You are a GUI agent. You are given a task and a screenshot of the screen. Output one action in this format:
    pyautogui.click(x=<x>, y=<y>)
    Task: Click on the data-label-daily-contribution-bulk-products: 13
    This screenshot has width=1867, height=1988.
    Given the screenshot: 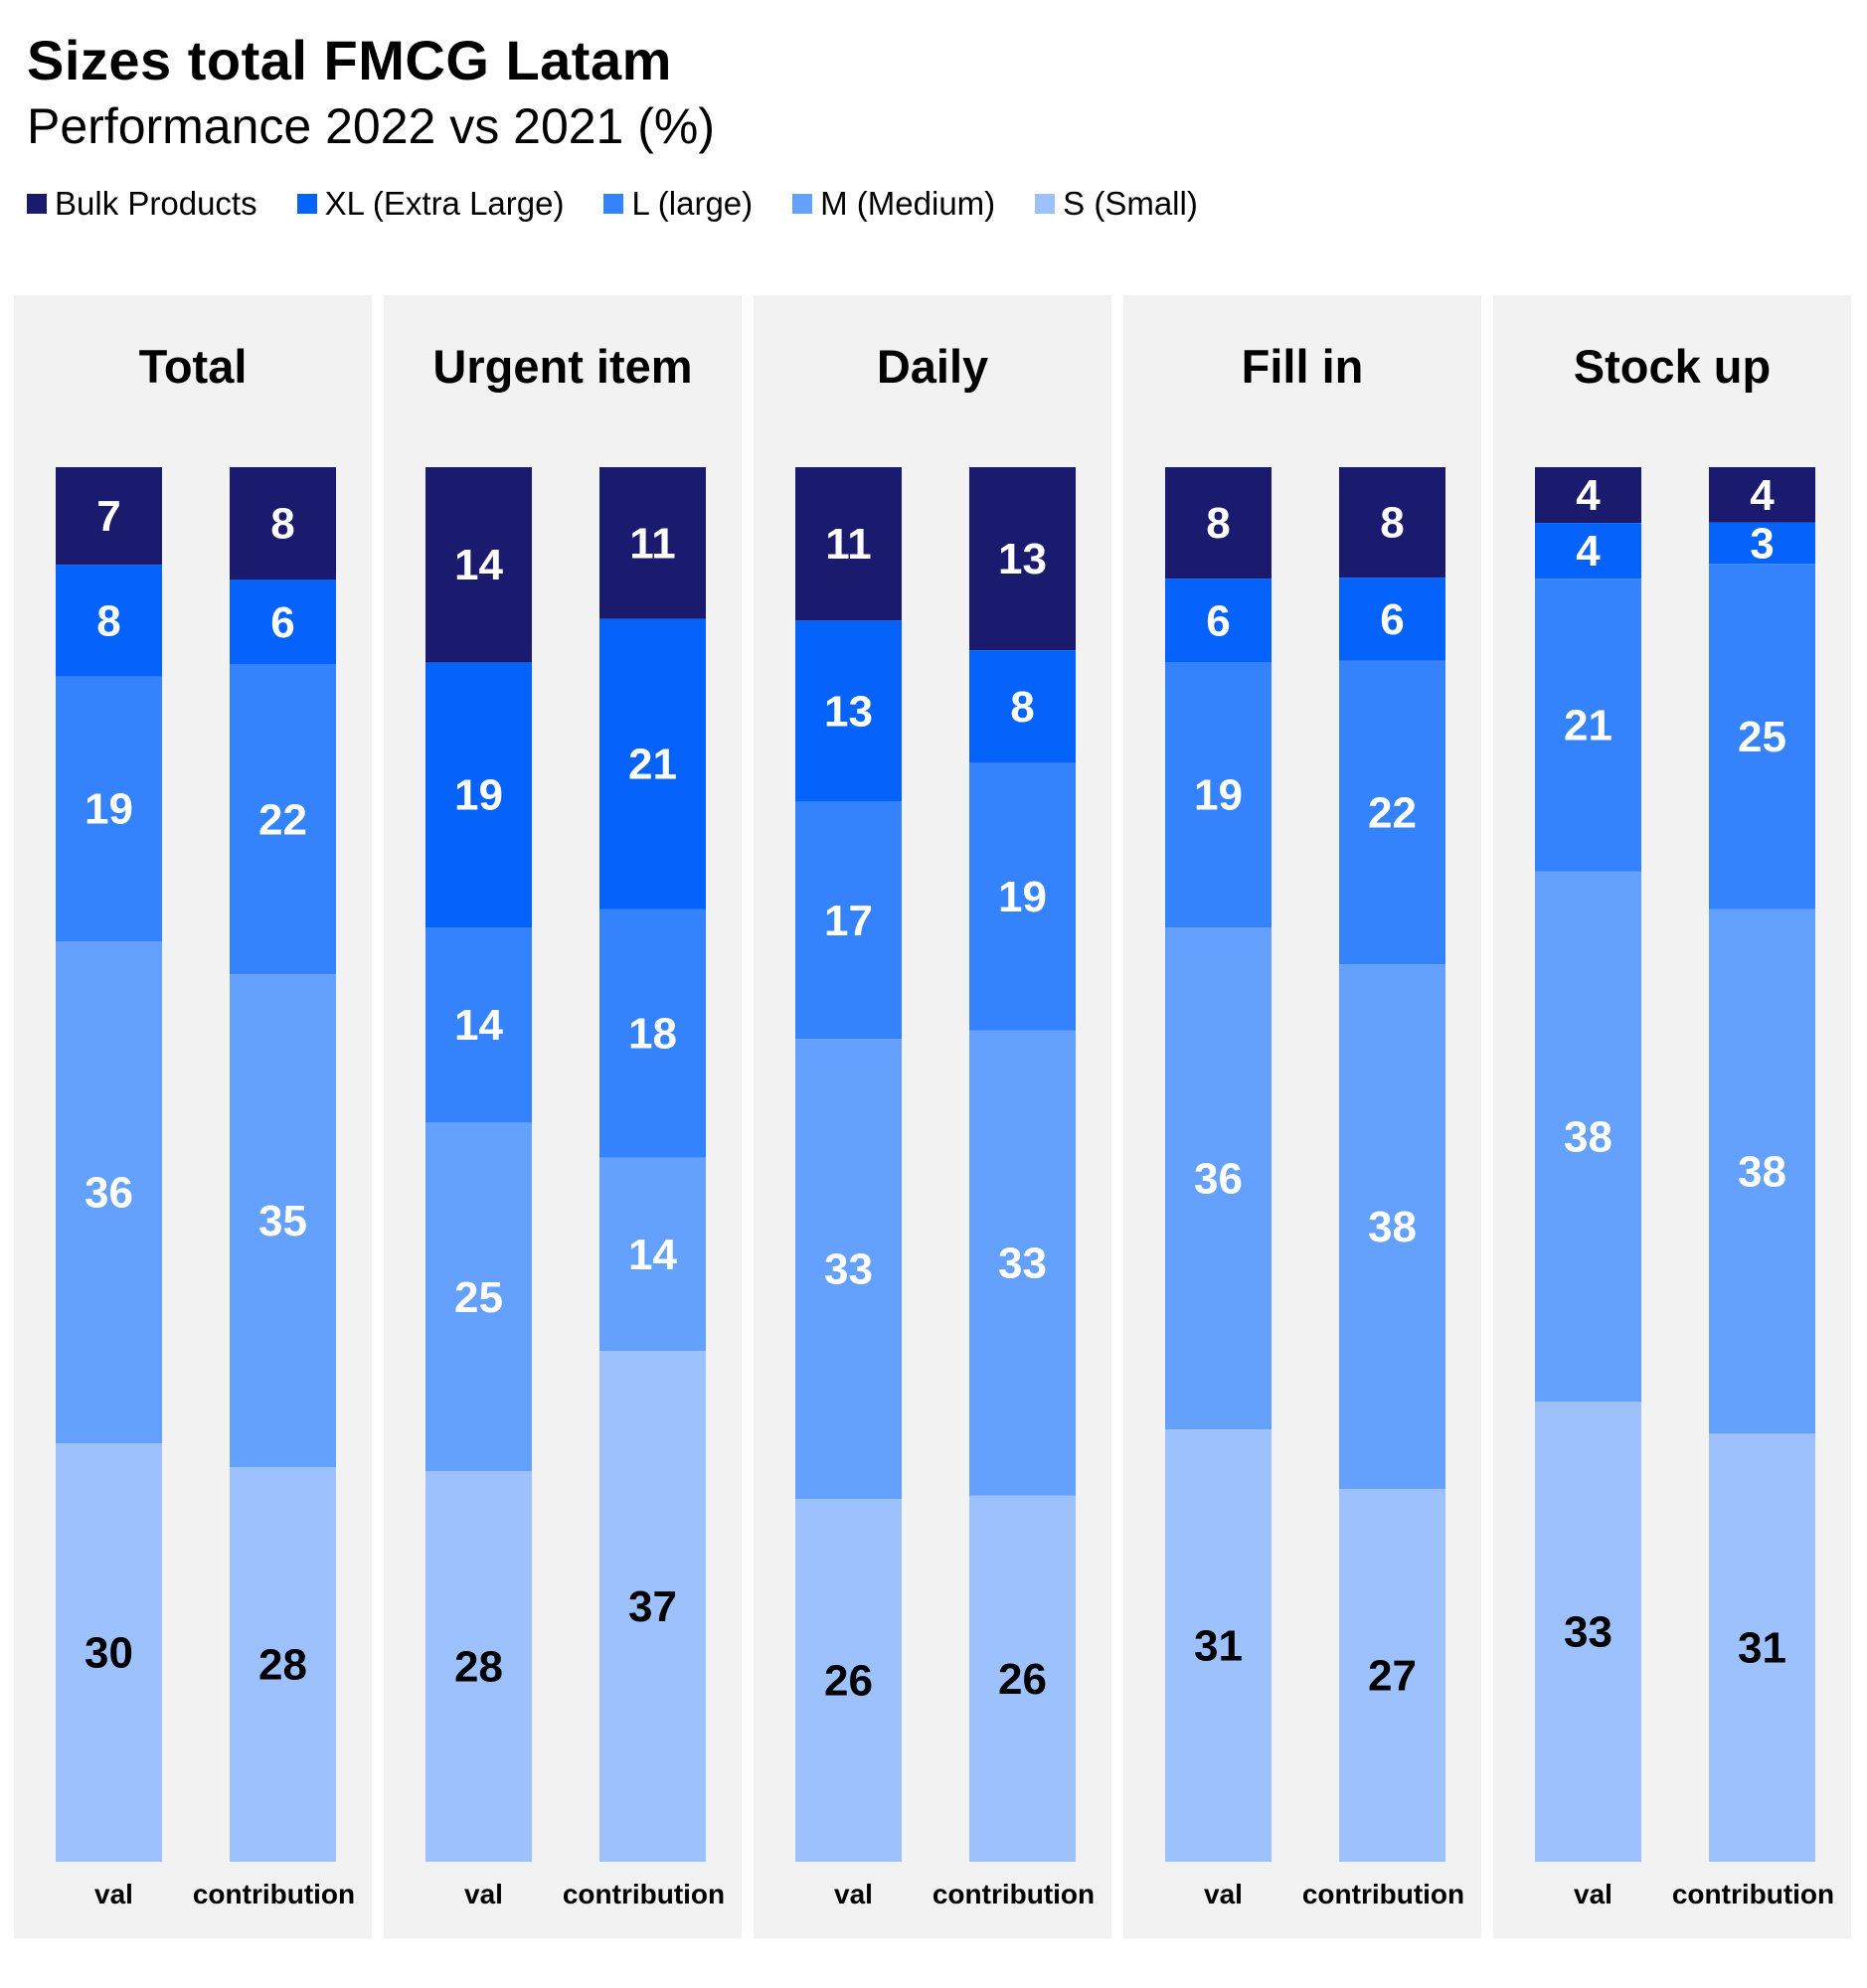 What is the action you would take?
    pyautogui.click(x=1022, y=559)
    